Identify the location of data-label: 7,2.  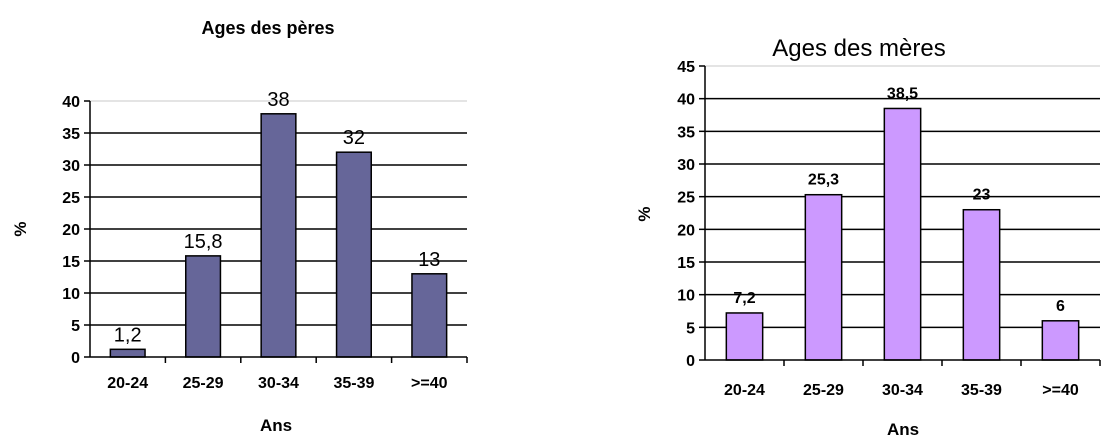
(744, 298).